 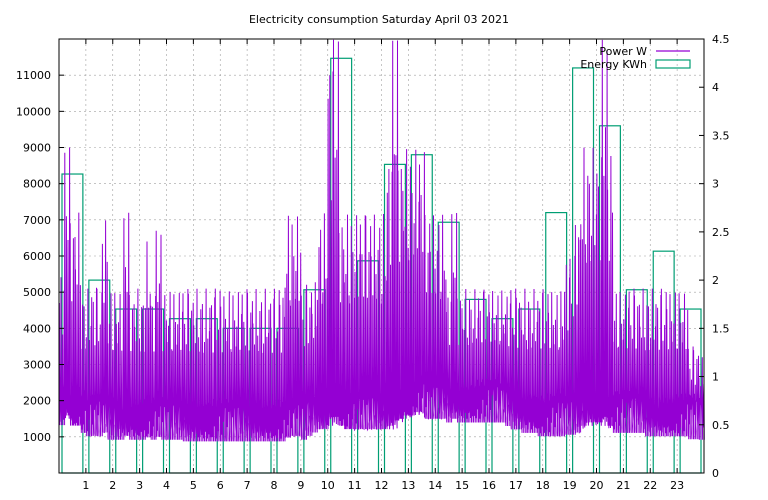 What do you see at coordinates (721, 39) in the screenshot?
I see `y2-tick-label: 4.5` at bounding box center [721, 39].